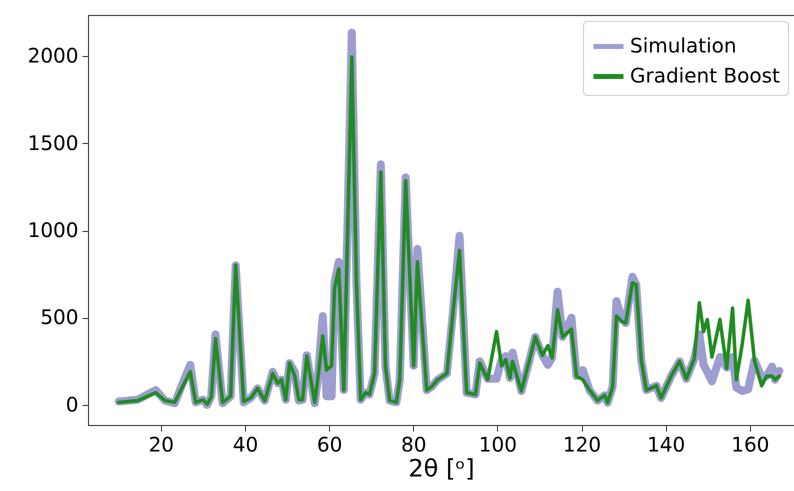 Image resolution: width=794 pixels, height=491 pixels. Describe the element at coordinates (666, 444) in the screenshot. I see `x-tick-label: 140` at that location.